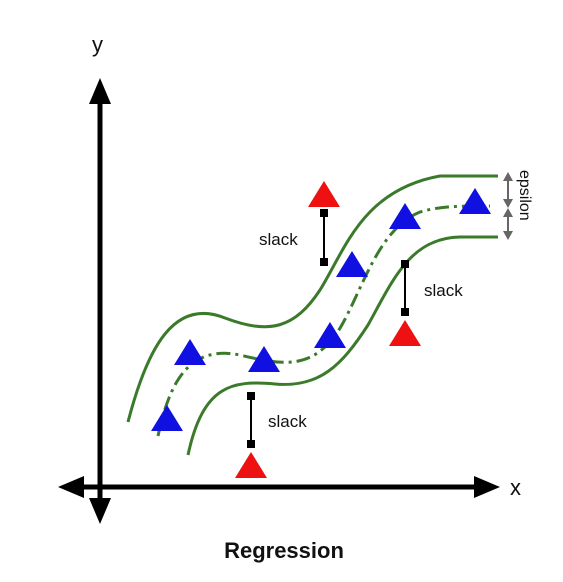  What do you see at coordinates (100, 511) in the screenshot?
I see `y-axis-arrow-down` at bounding box center [100, 511].